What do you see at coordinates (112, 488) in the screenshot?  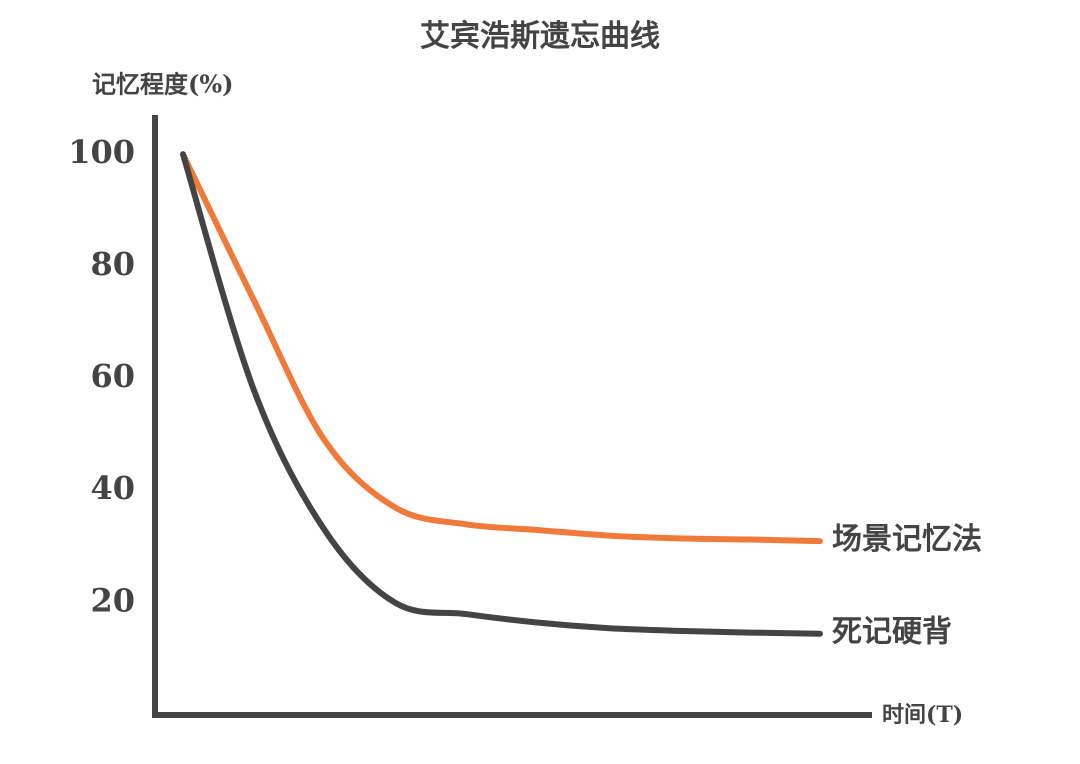 I see `y-tick-label: 40` at bounding box center [112, 488].